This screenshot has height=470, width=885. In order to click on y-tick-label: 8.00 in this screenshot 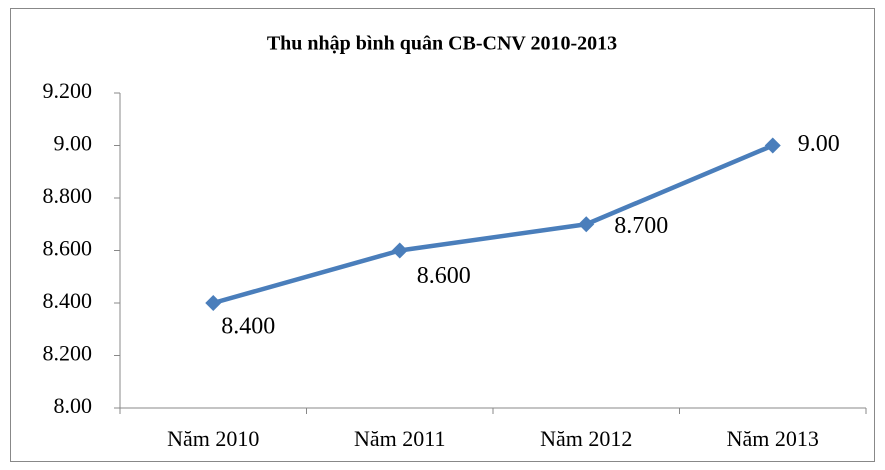, I will do `click(73, 405)`.